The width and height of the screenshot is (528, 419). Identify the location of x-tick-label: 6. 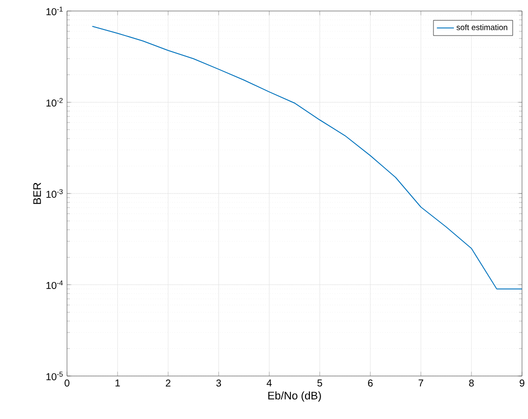
(370, 383).